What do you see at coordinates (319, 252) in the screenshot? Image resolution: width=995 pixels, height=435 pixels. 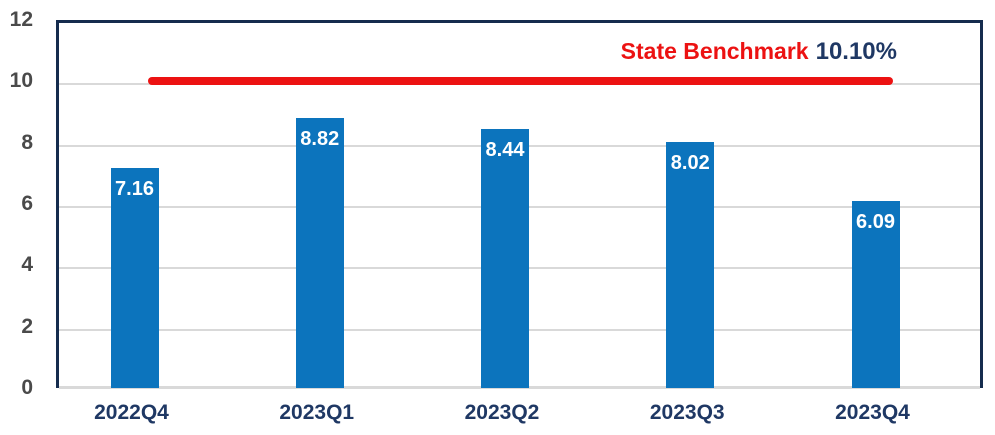 I see `bar-2023Q1: 8.82` at bounding box center [319, 252].